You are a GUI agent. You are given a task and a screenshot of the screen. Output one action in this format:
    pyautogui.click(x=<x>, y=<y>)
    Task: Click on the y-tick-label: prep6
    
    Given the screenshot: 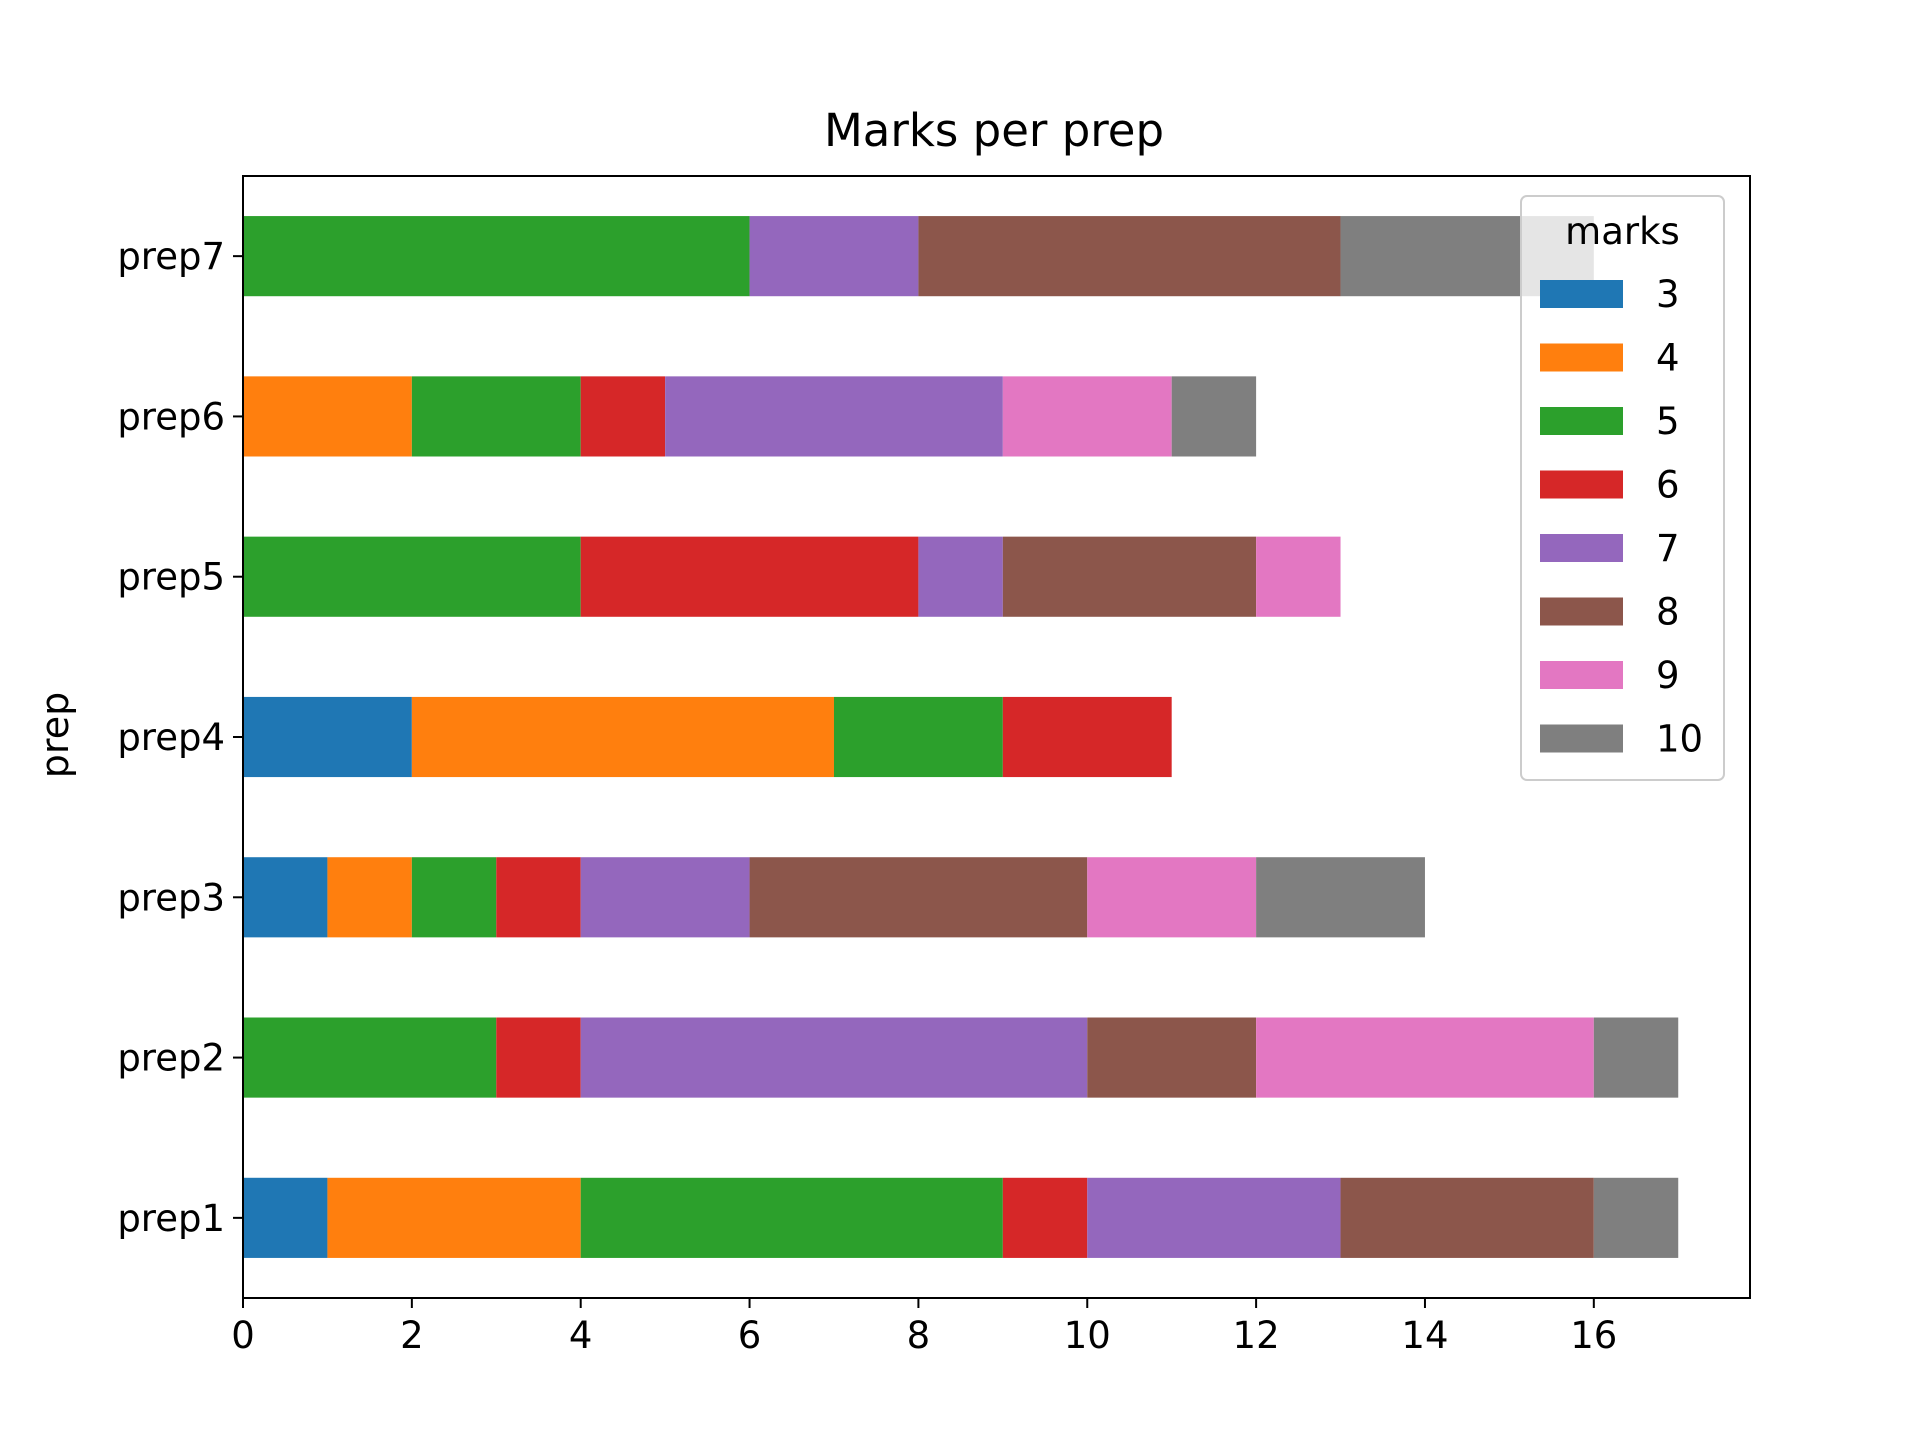 What is the action you would take?
    pyautogui.click(x=171, y=416)
    